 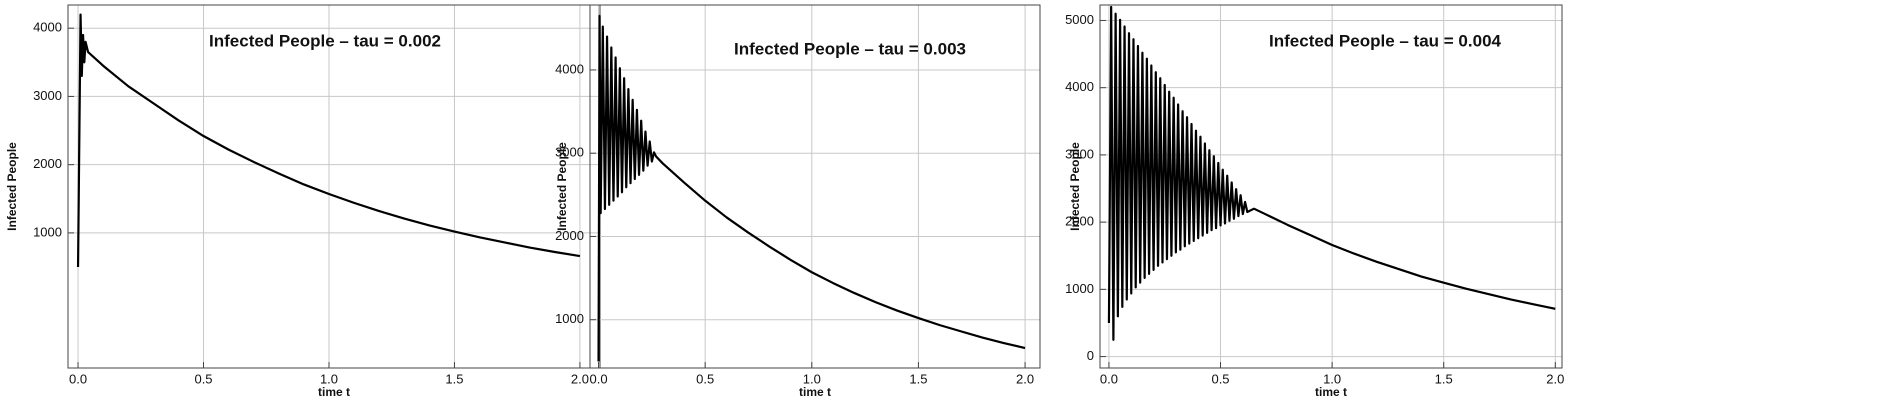 What do you see at coordinates (1079, 19) in the screenshot?
I see `y-tick-label: 5000` at bounding box center [1079, 19].